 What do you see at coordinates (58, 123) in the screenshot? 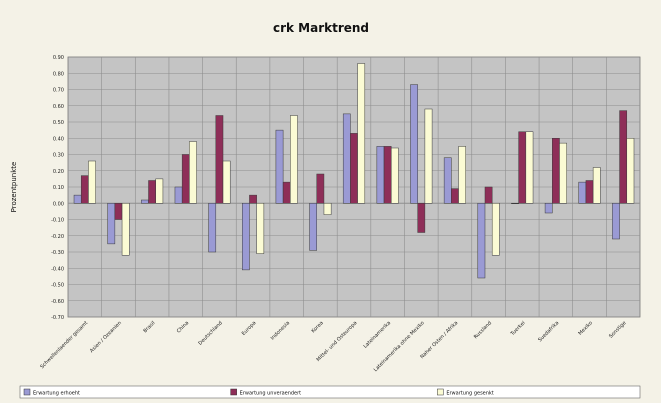
I see `y-tick-label: 0.50` at bounding box center [58, 123].